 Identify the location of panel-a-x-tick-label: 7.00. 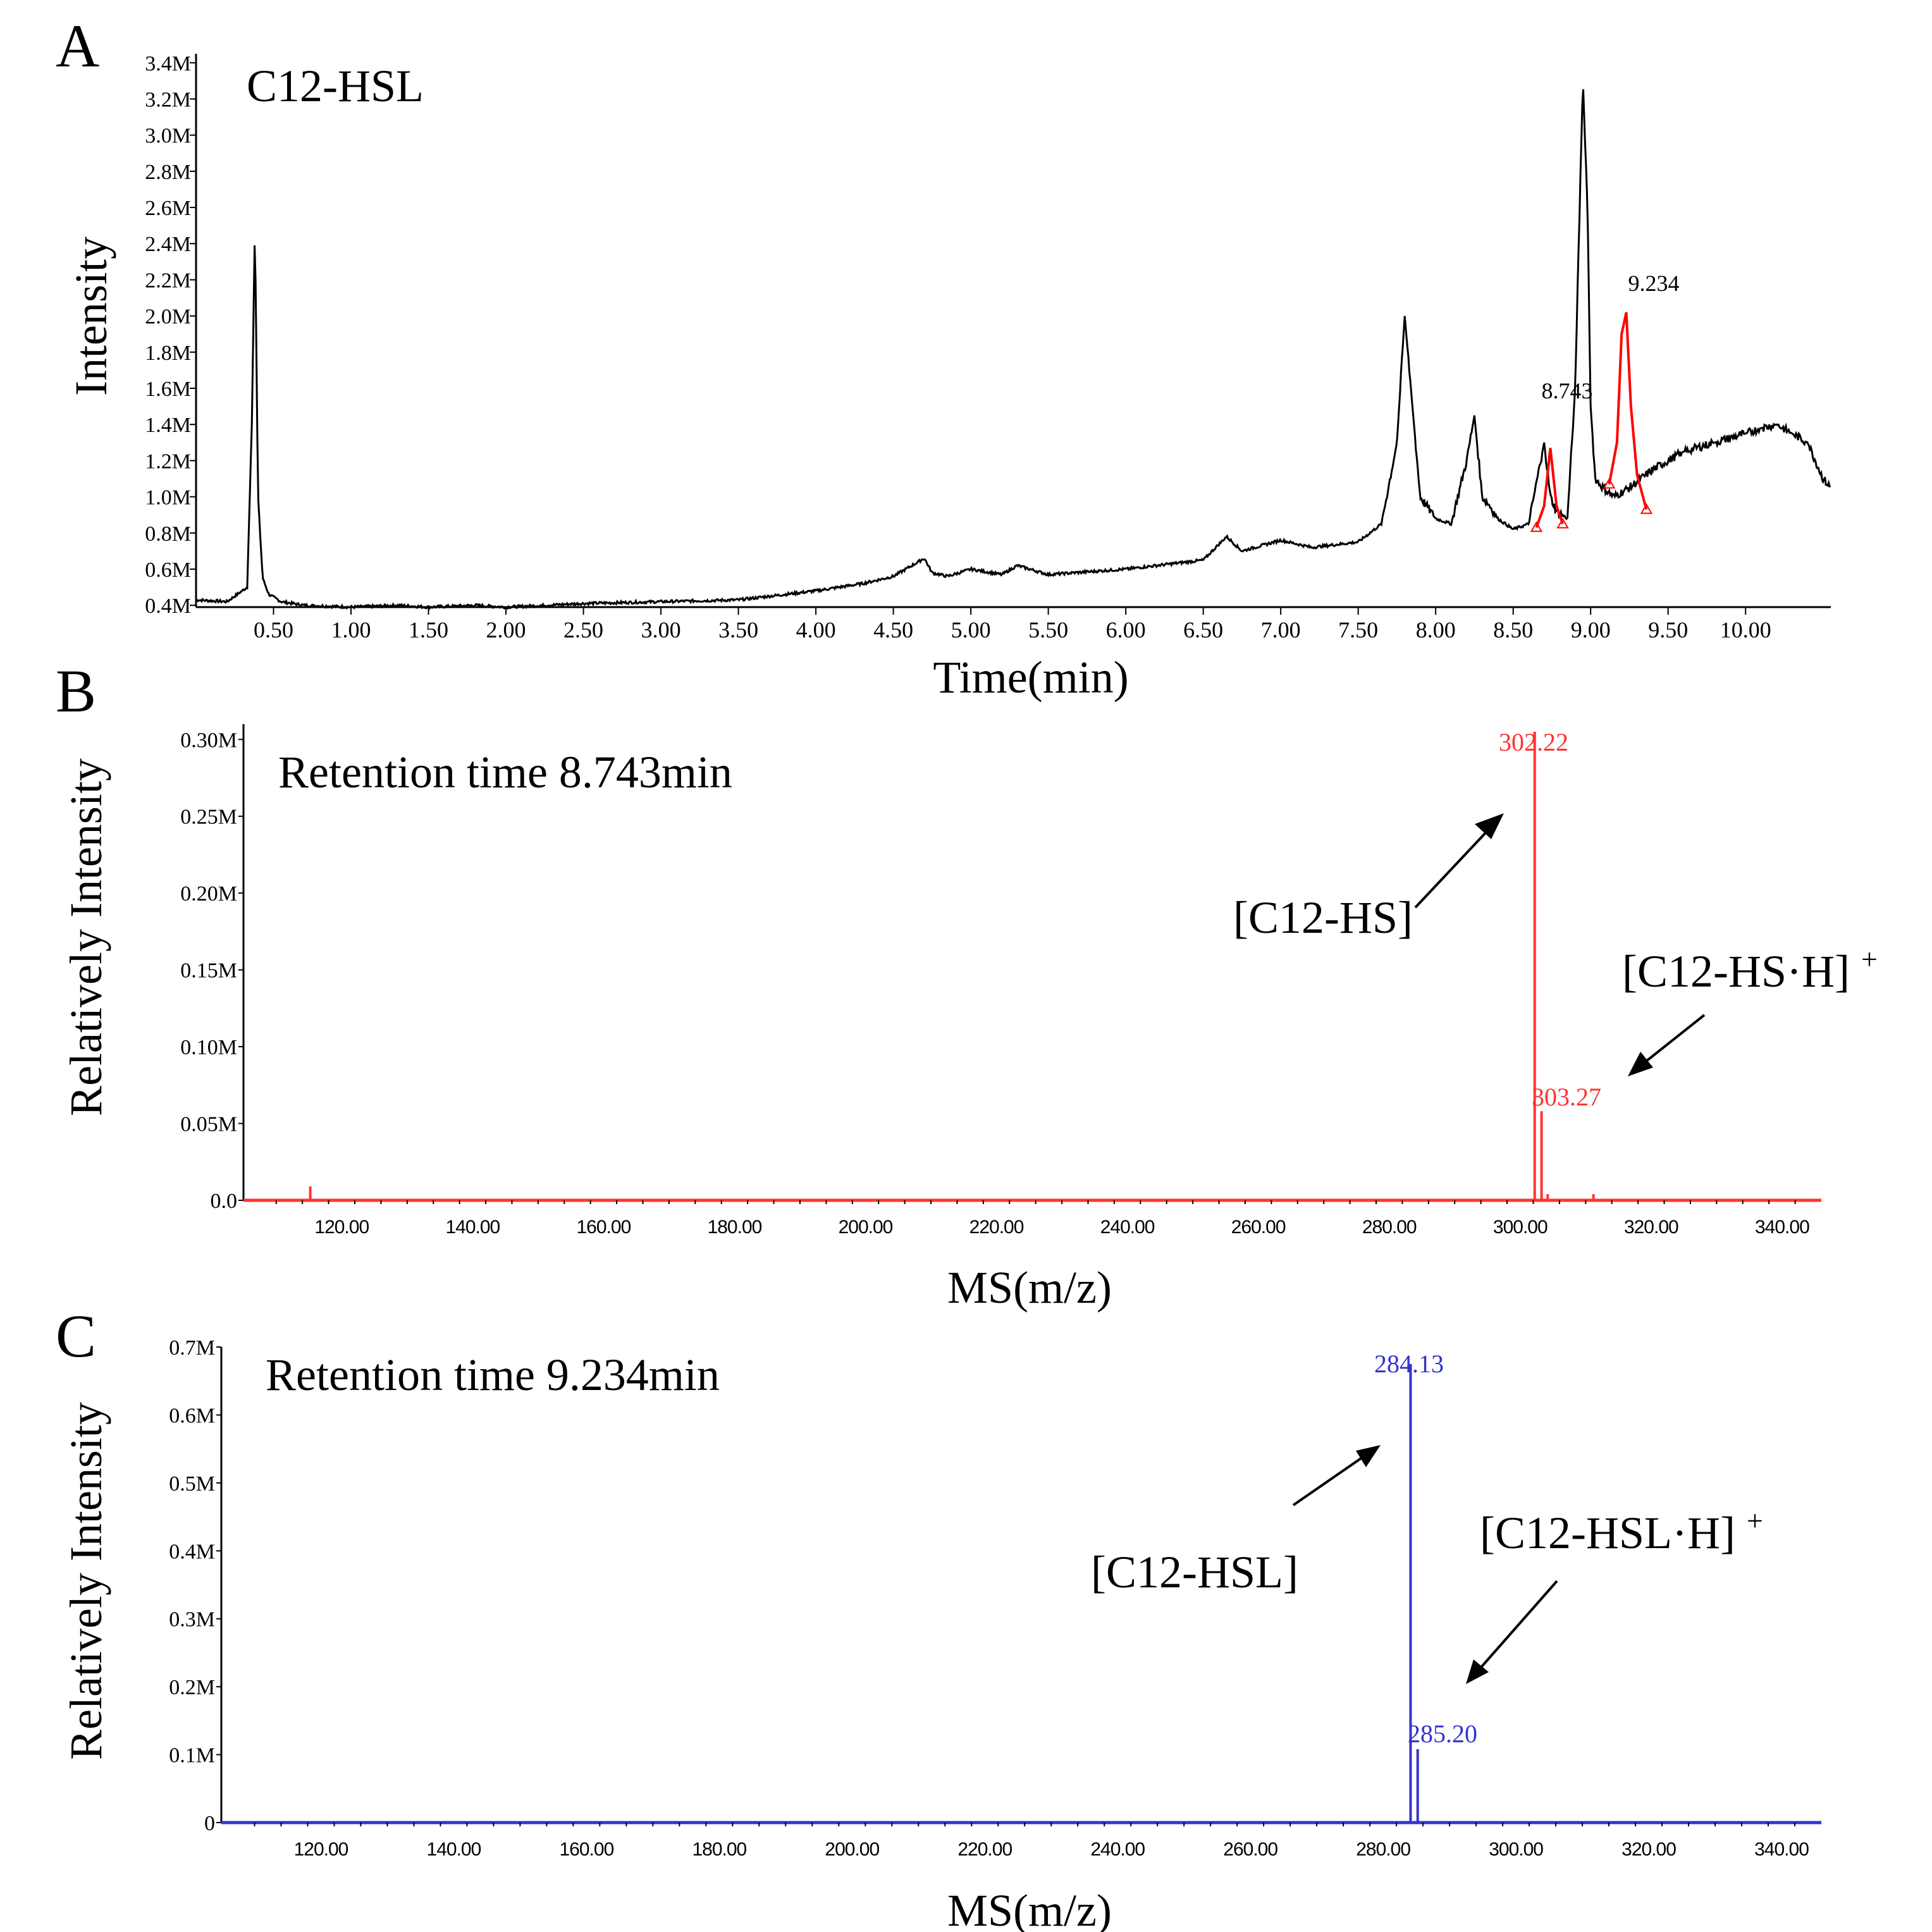
(1281, 630).